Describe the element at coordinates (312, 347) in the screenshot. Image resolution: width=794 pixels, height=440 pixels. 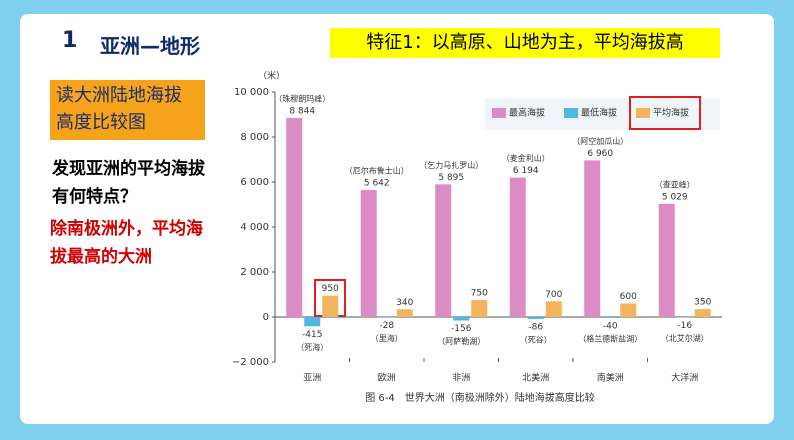
I see `place-label: （死海）` at that location.